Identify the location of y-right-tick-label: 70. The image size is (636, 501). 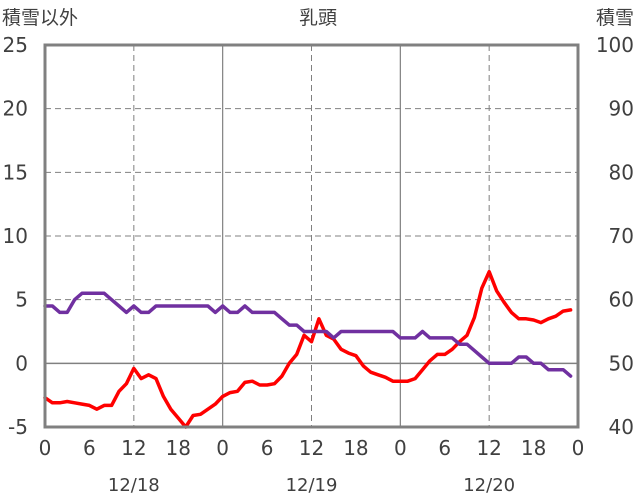
(621, 236).